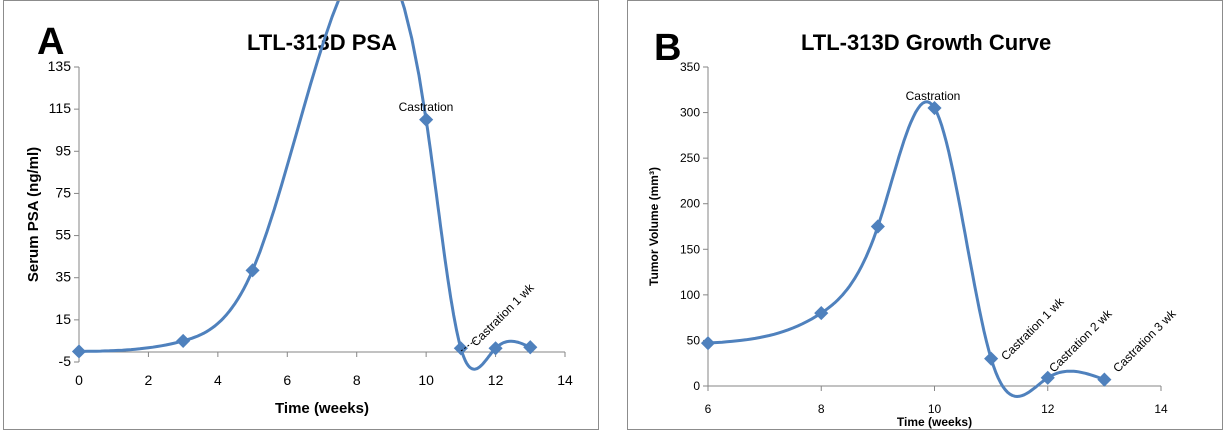 The width and height of the screenshot is (1226, 431). What do you see at coordinates (690, 67) in the screenshot?
I see `y-tick-label: 350` at bounding box center [690, 67].